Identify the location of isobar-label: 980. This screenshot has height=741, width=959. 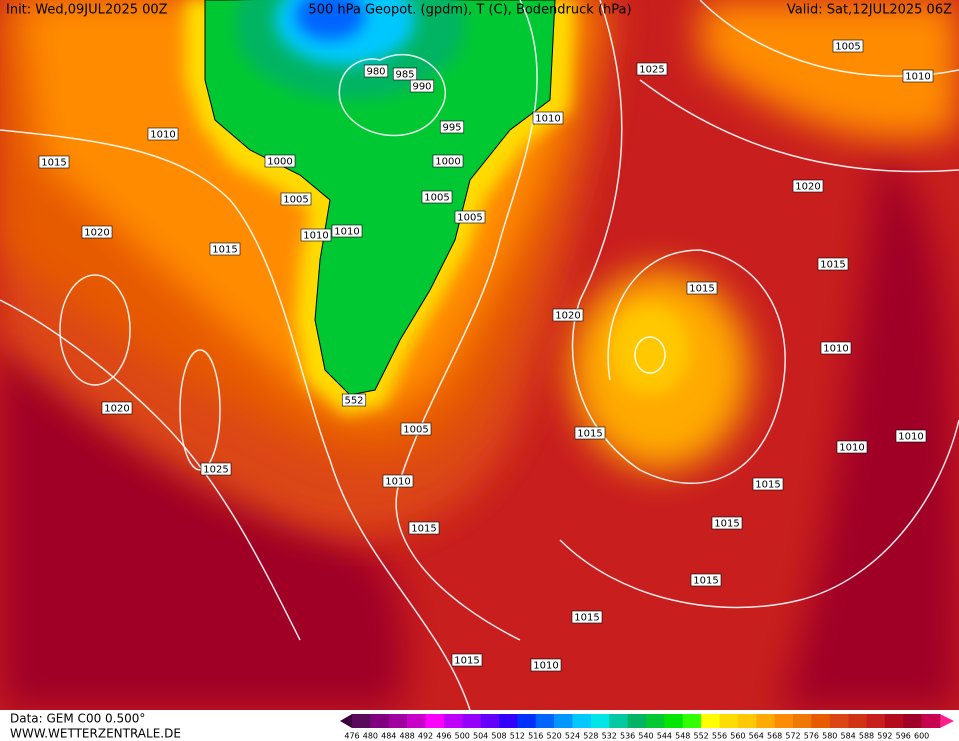
(375, 72).